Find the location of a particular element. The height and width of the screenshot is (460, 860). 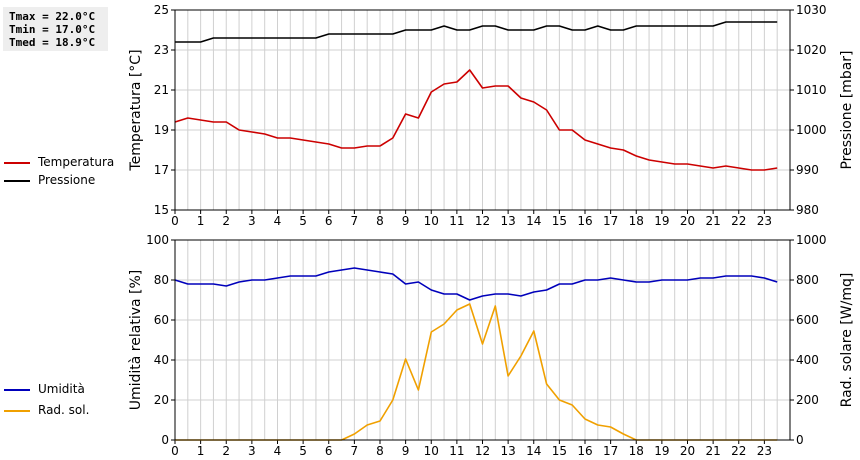

chart1-xtick-label: 4 is located at coordinates (278, 221).